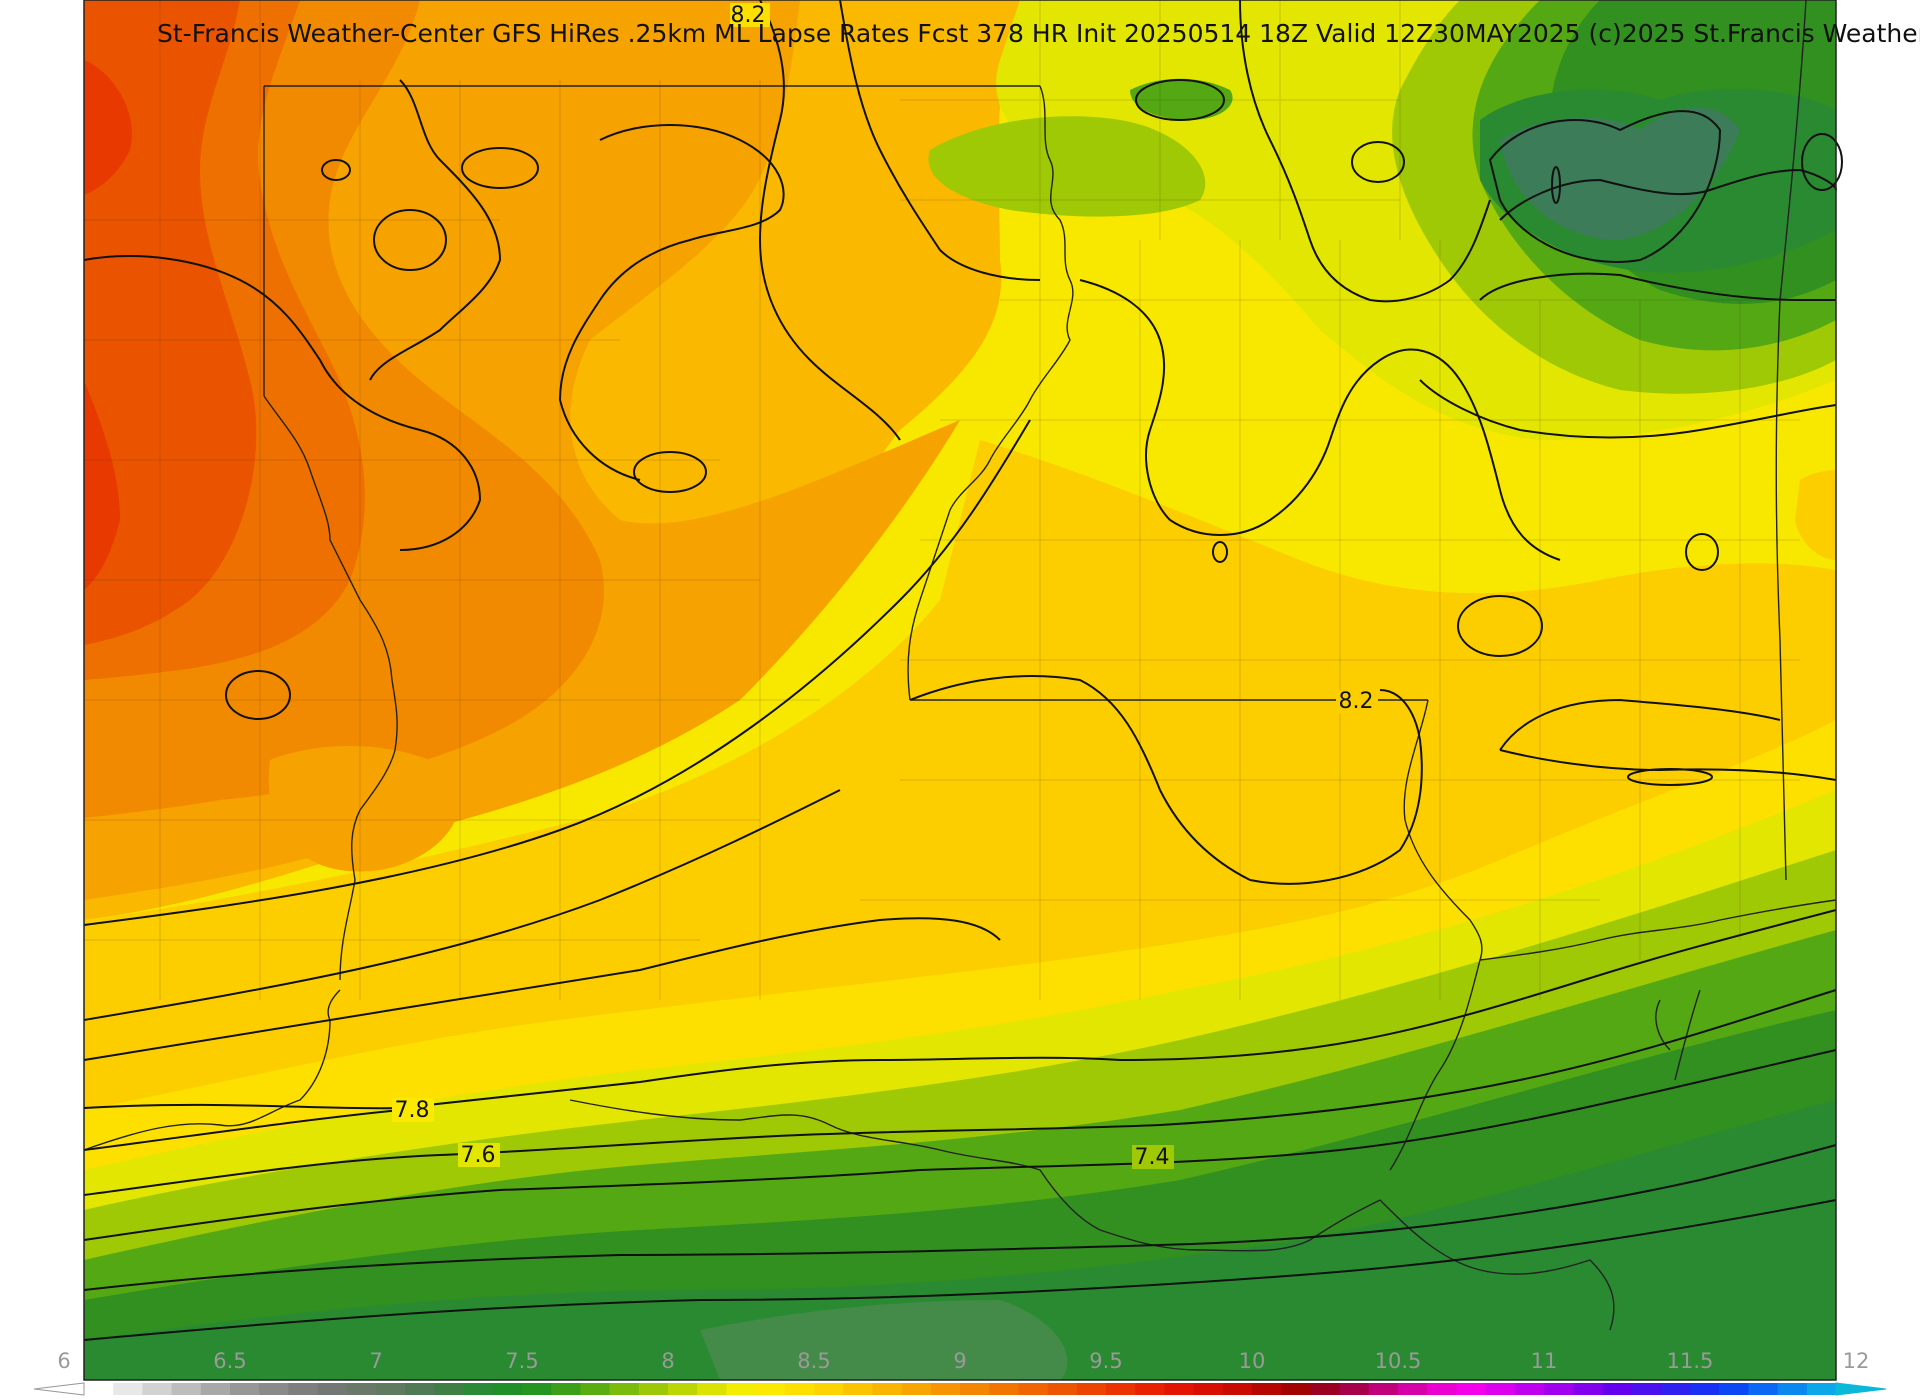 The image size is (1920, 1400). What do you see at coordinates (1815, 515) in the screenshot?
I see `fill-yellow-patch-east` at bounding box center [1815, 515].